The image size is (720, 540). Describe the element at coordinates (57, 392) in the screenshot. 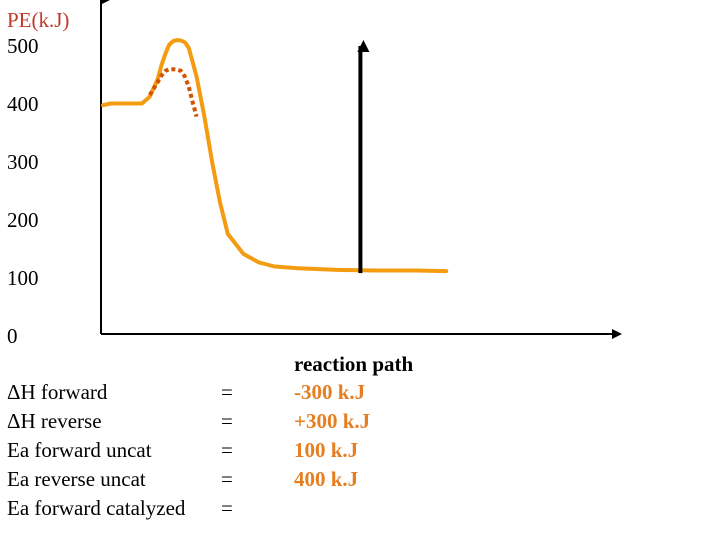

I see `question-label: ΔH forward` at that location.